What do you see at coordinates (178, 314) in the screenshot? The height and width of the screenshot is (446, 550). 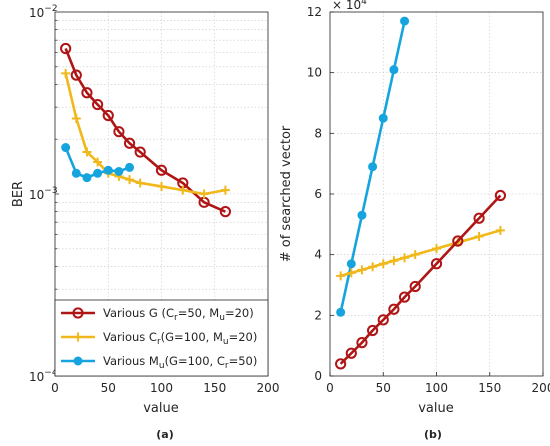 I see `legend-label: Various G (Cr=50, Mu=20)` at bounding box center [178, 314].